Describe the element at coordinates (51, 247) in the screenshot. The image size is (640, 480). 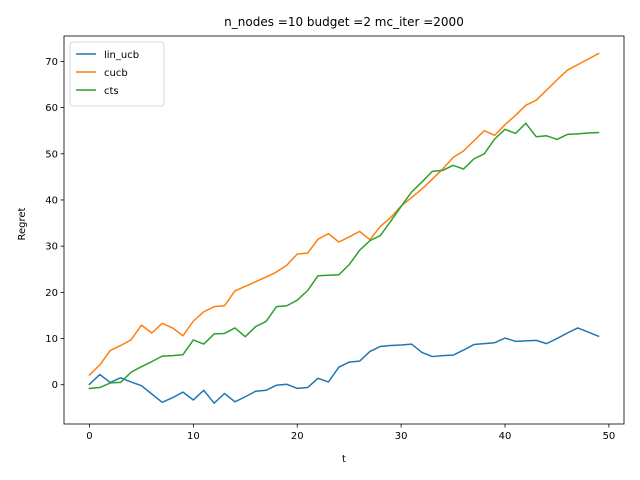
I see `y-tick-label: 30` at that location.